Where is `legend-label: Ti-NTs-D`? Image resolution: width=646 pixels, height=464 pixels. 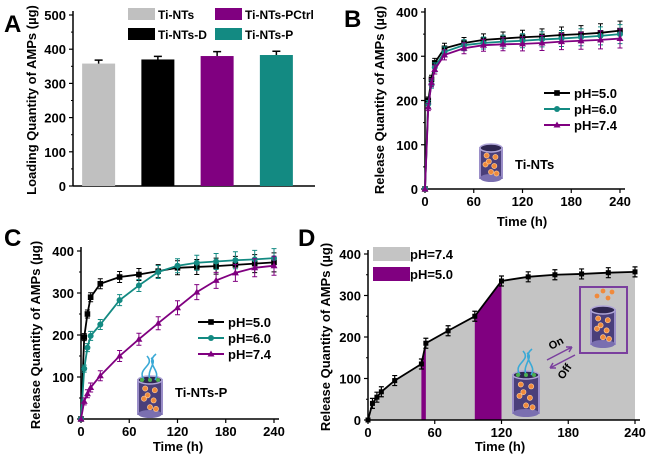
legend-label: Ti-NTs-D is located at coordinates (182, 35).